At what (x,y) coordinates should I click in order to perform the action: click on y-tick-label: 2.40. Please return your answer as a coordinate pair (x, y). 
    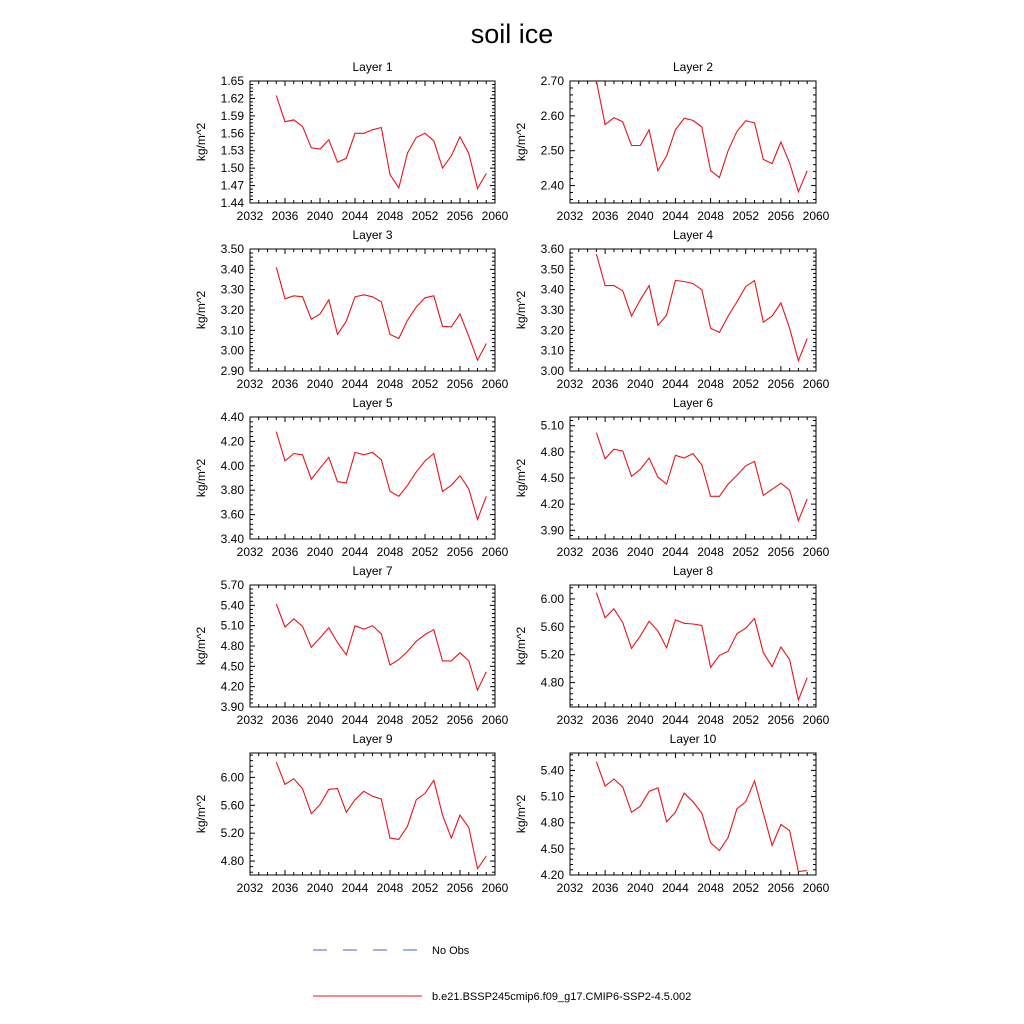
    Looking at the image, I should click on (553, 186).